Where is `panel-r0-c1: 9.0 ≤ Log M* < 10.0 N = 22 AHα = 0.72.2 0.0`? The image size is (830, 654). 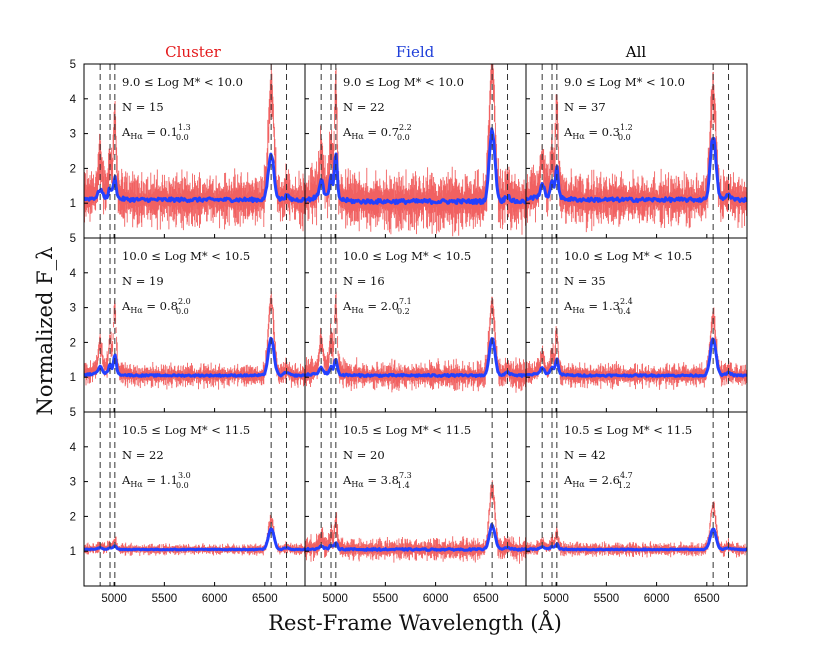
panel-r0-c1: 9.0 ≤ Log M* < 10.0 N = 22 AHα = 0.72.2 0.0 is located at coordinates (415, 151).